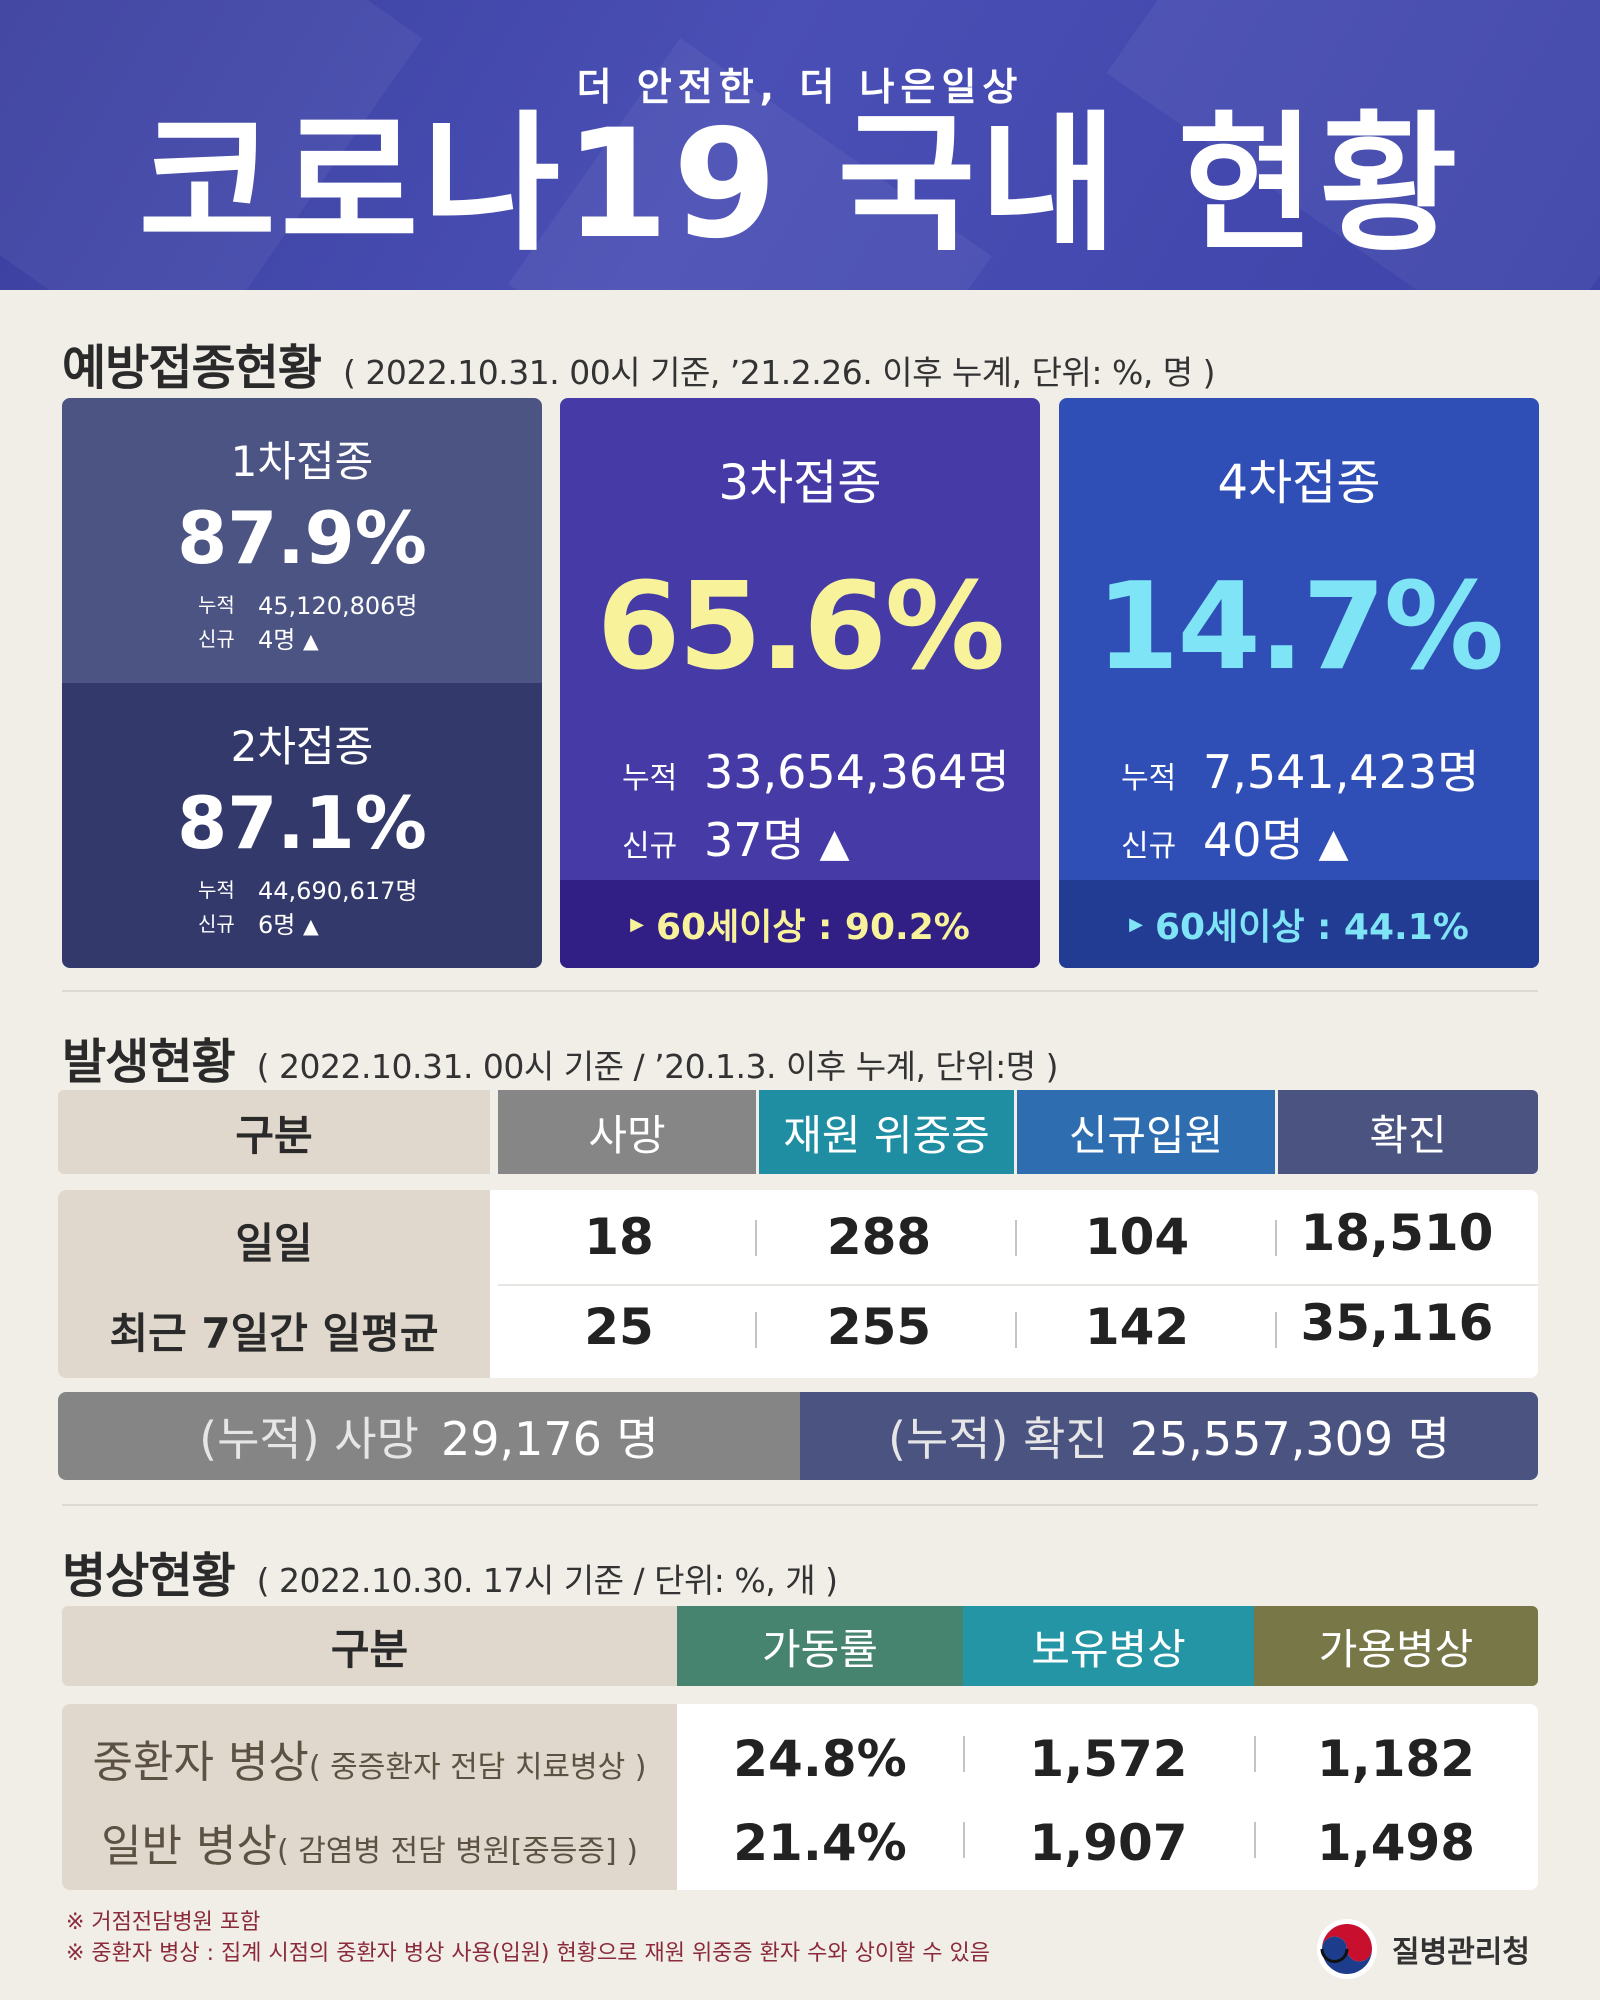  Describe the element at coordinates (274, 1333) in the screenshot. I see `row-label: 최근 7일간 일평균` at that location.